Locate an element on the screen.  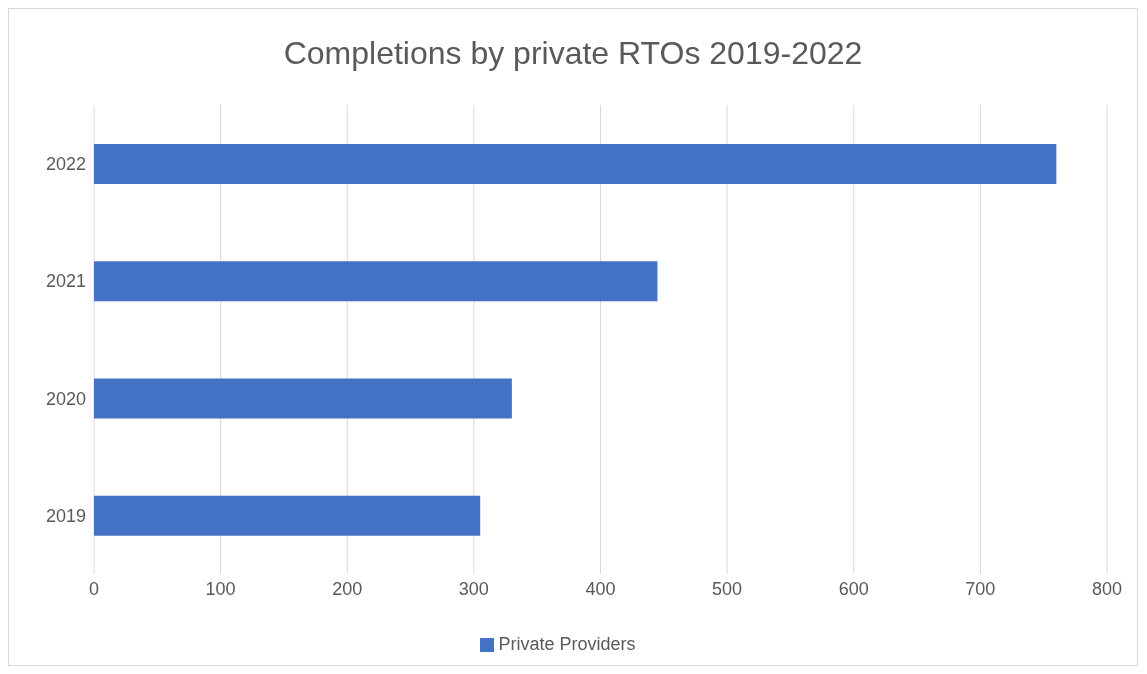
x-tick-label: 400 is located at coordinates (600, 588).